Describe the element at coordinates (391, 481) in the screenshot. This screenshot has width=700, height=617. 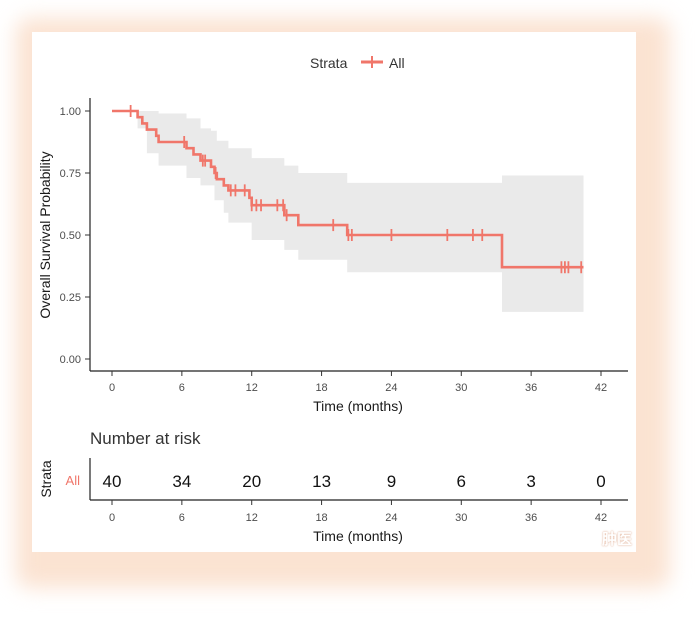
I see `risk-count: 9` at that location.